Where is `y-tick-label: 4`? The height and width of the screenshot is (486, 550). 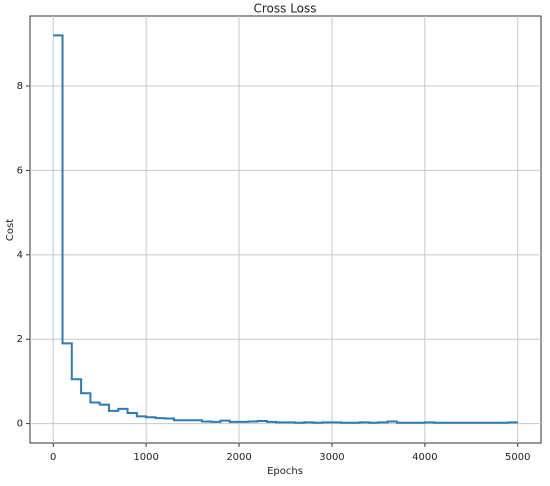 y-tick-label: 4 is located at coordinates (20, 255).